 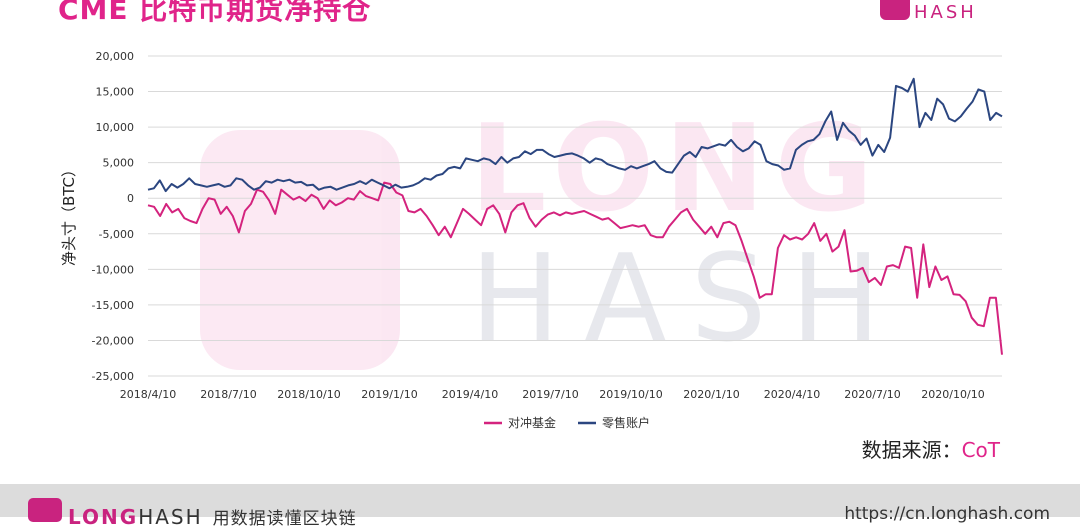 What do you see at coordinates (470, 394) in the screenshot?
I see `x-tick-label: 2019/4/10` at bounding box center [470, 394].